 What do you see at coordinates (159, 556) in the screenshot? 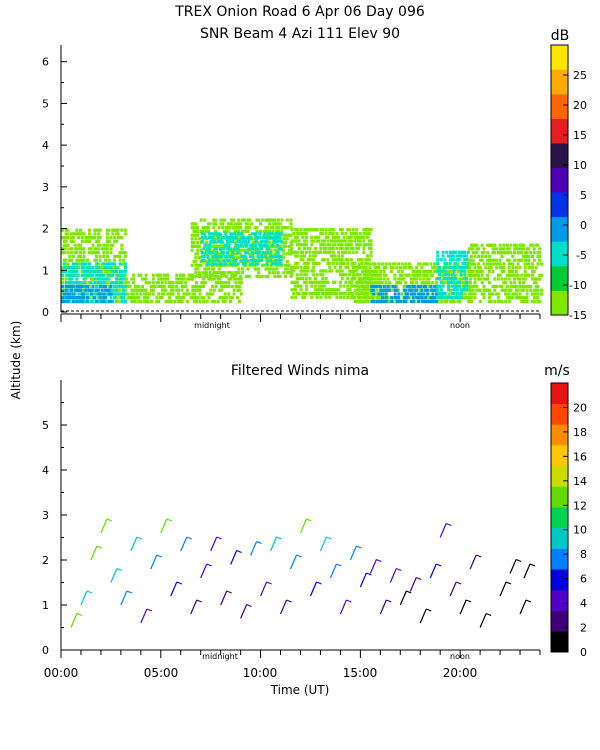
I see `wind-barb-flag` at bounding box center [159, 556].